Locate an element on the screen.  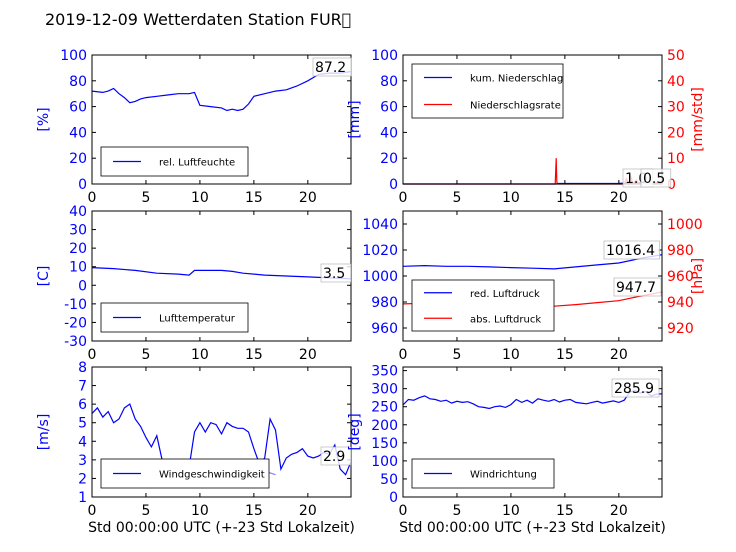
humidity-y-tick-label: 40 is located at coordinates (78, 133).